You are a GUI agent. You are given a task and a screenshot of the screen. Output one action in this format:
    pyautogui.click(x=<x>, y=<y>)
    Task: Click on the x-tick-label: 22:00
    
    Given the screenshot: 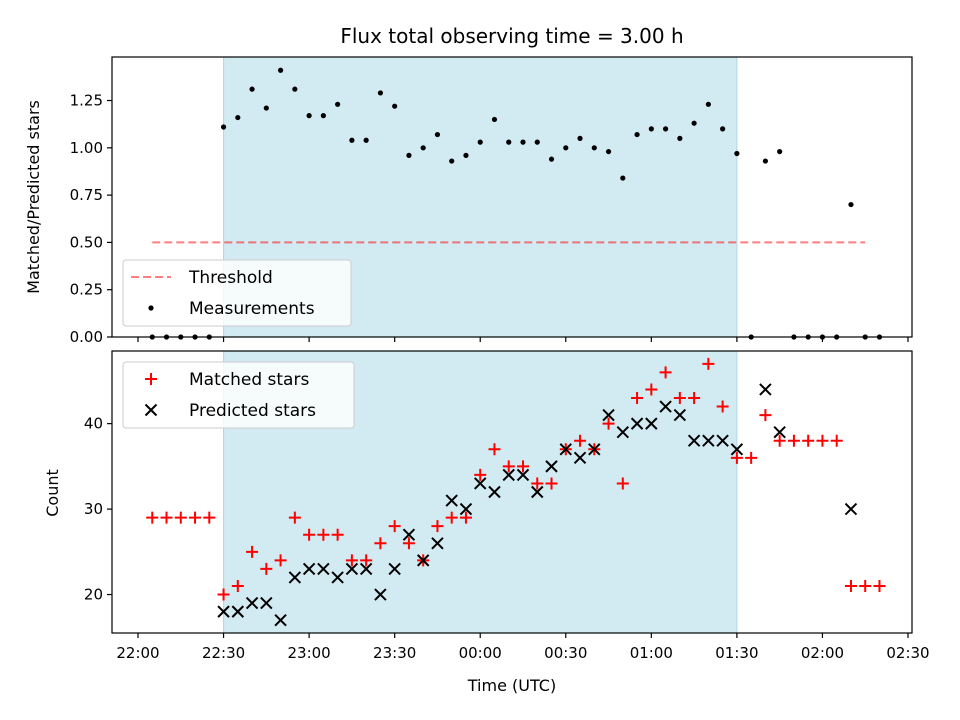 What is the action you would take?
    pyautogui.click(x=137, y=653)
    